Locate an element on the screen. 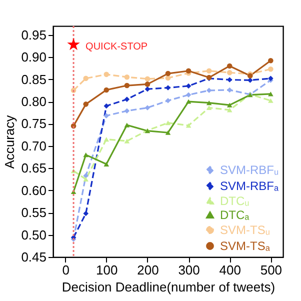  y-tick-label: 0.85 is located at coordinates (33, 79).